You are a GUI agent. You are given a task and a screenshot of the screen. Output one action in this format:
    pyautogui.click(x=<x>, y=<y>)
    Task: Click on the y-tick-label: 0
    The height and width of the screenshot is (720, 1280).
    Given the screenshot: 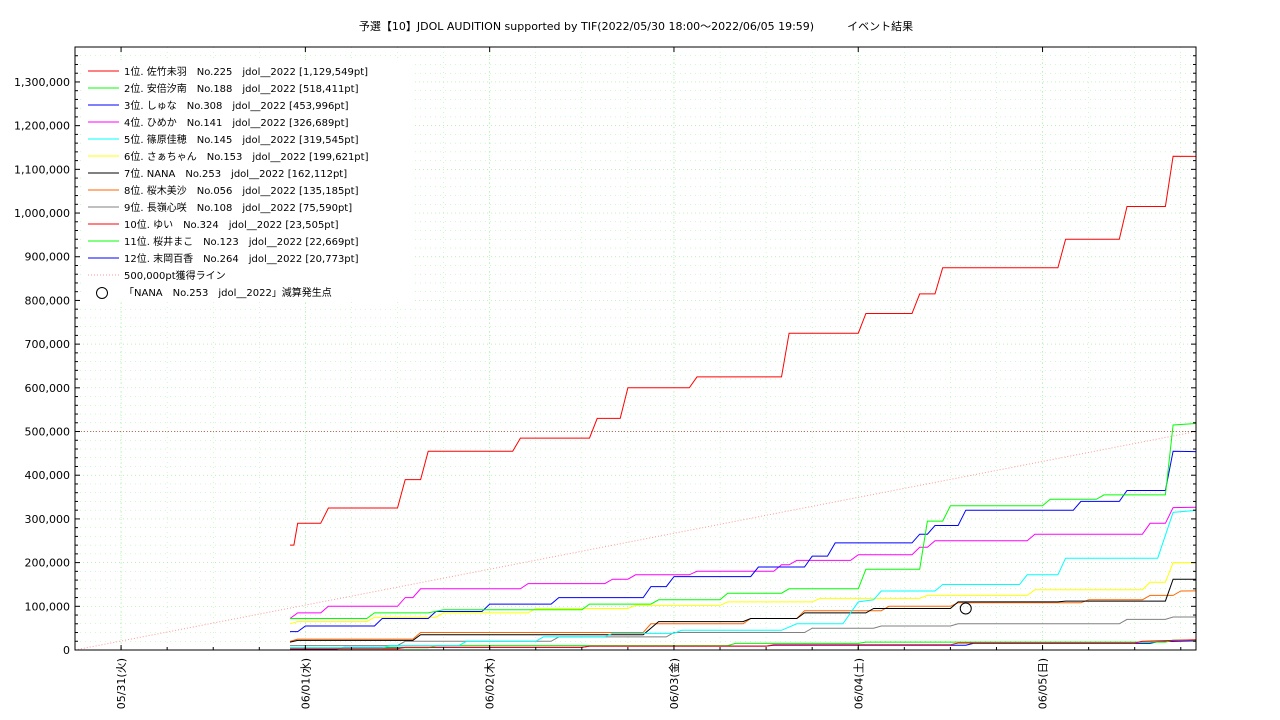 What is the action you would take?
    pyautogui.click(x=66, y=650)
    